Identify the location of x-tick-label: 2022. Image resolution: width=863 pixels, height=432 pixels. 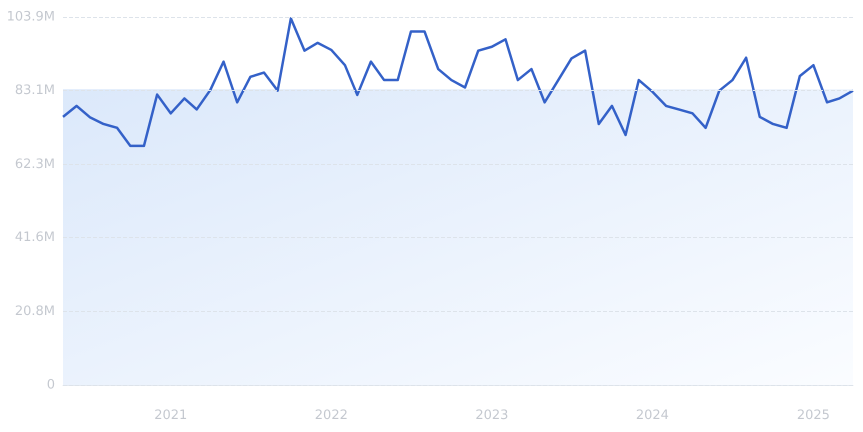
(331, 415).